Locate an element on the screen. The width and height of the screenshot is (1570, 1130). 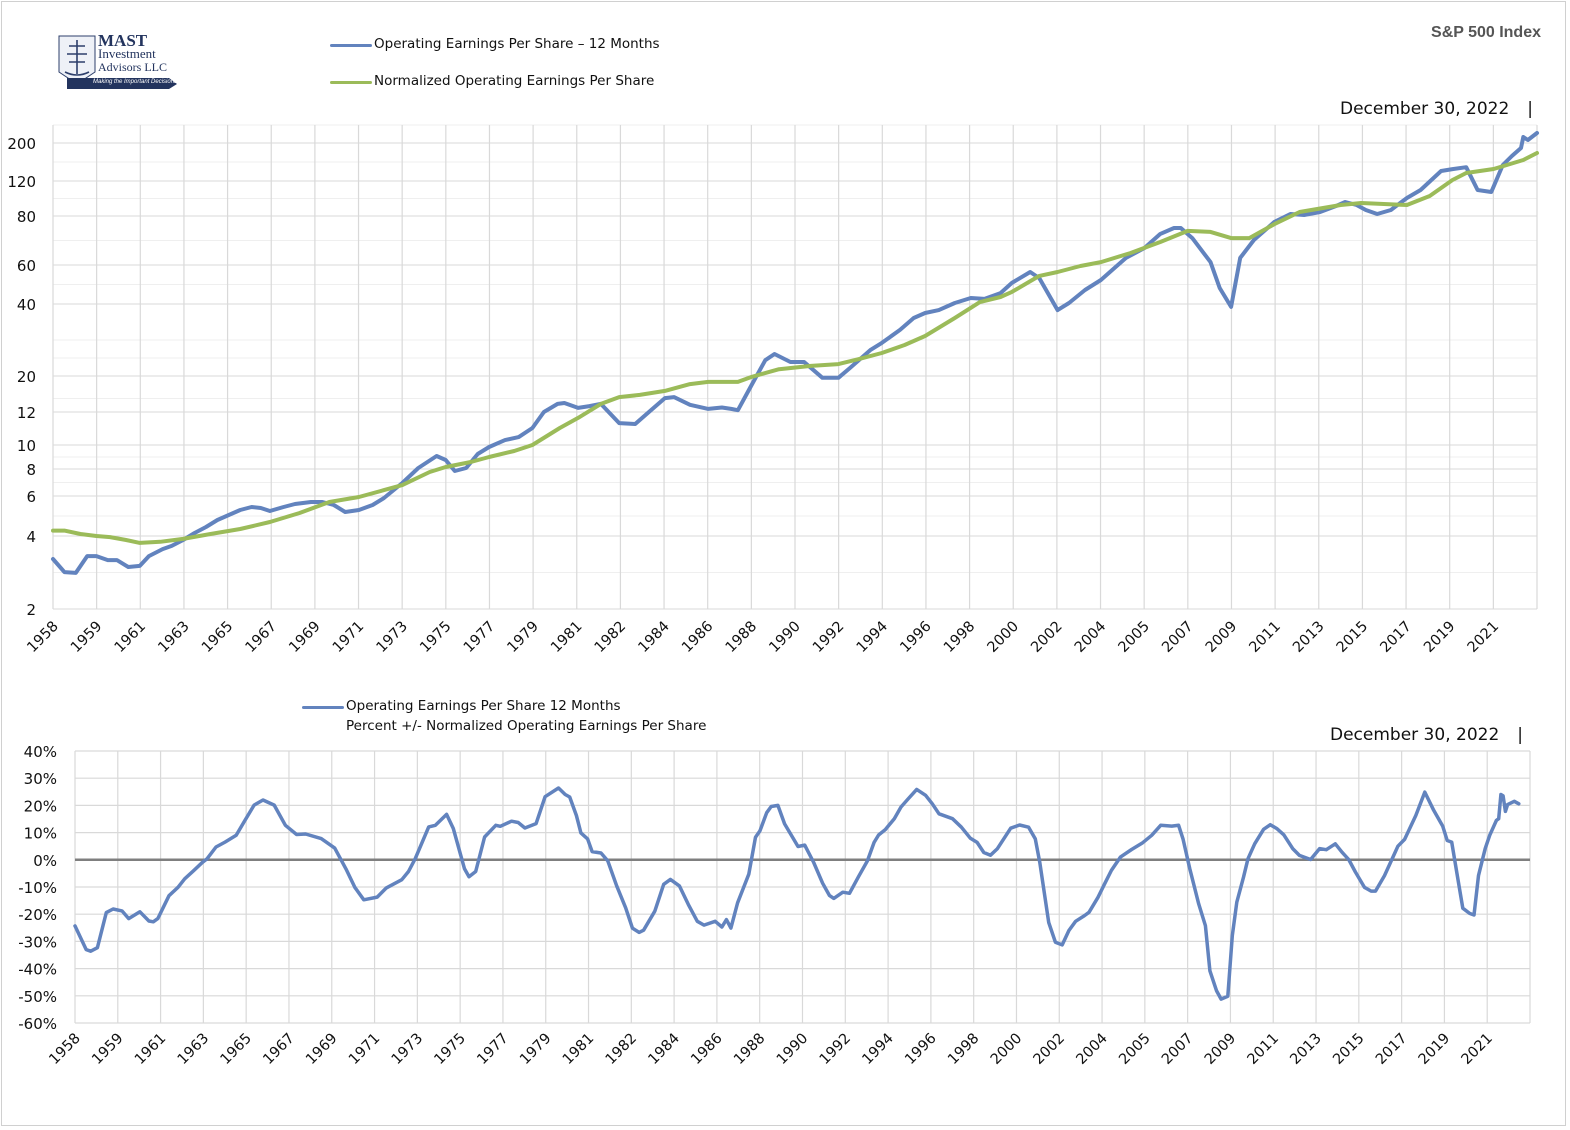
top-date-label: December 30, 2022 is located at coordinates (1425, 109).